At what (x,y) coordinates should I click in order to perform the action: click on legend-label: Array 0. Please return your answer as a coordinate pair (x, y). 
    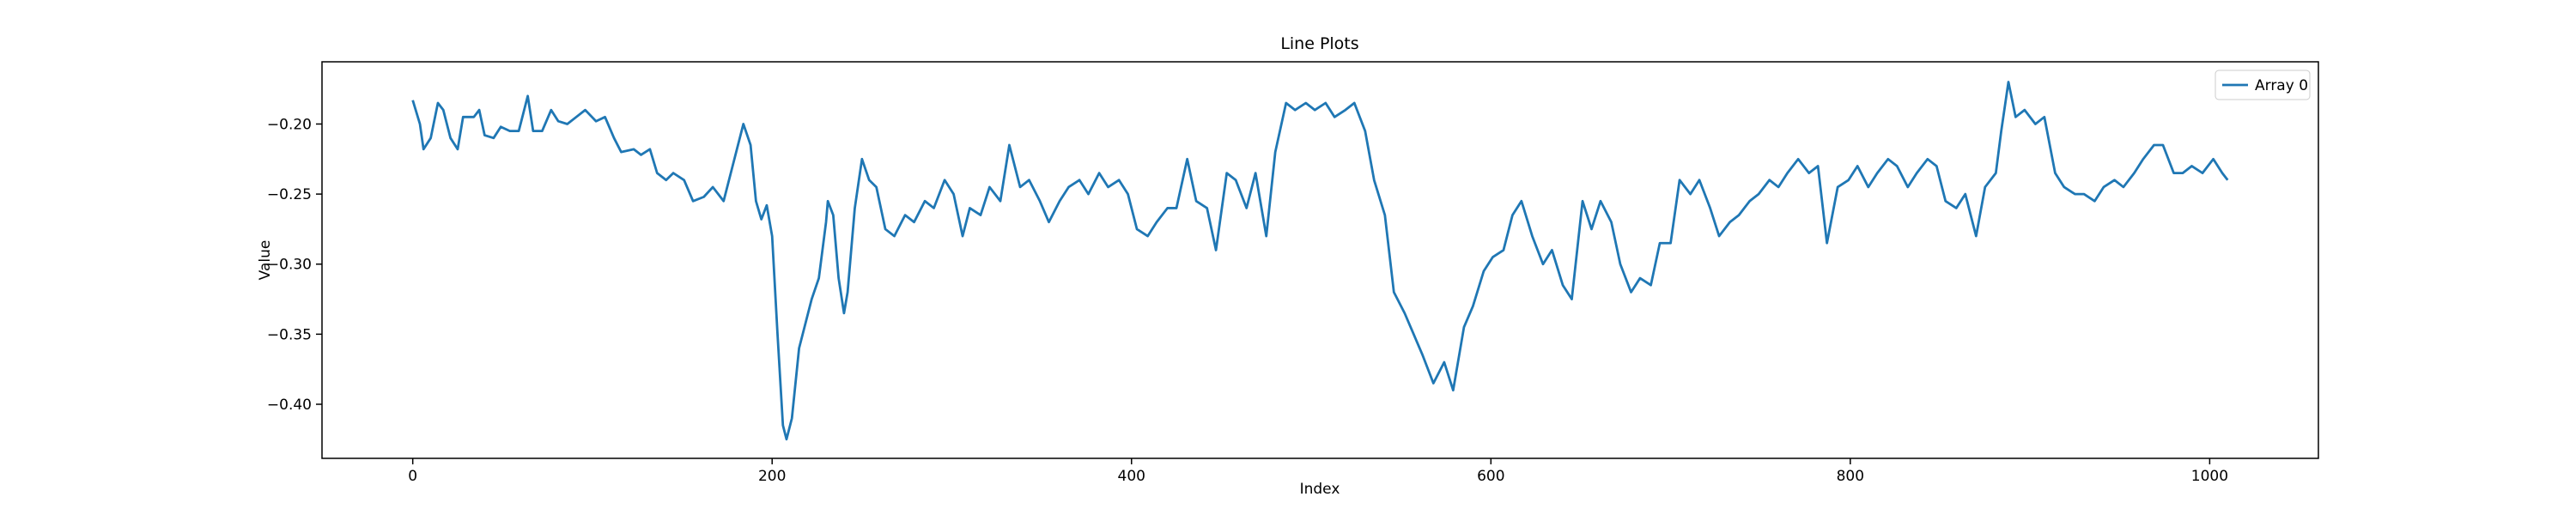
    Looking at the image, I should click on (2281, 85).